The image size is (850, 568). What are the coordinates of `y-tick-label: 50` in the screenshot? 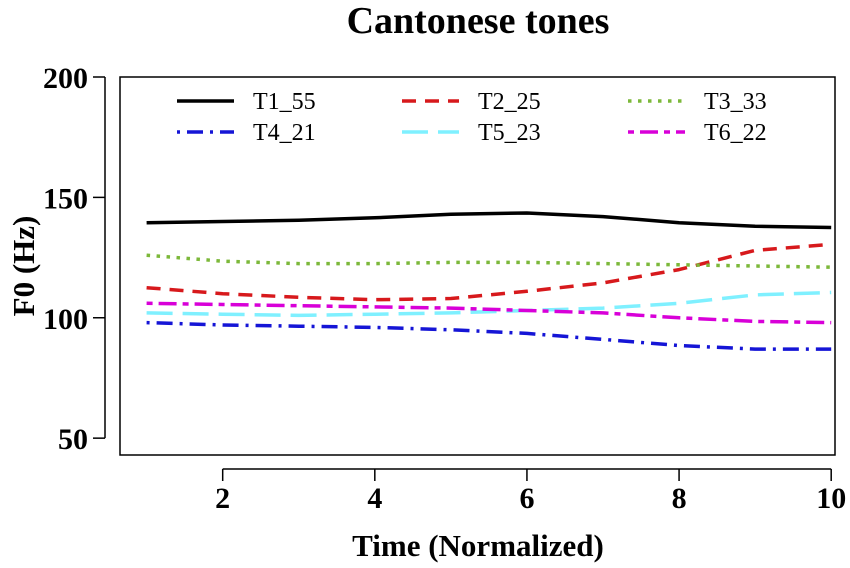 It's located at (73, 439).